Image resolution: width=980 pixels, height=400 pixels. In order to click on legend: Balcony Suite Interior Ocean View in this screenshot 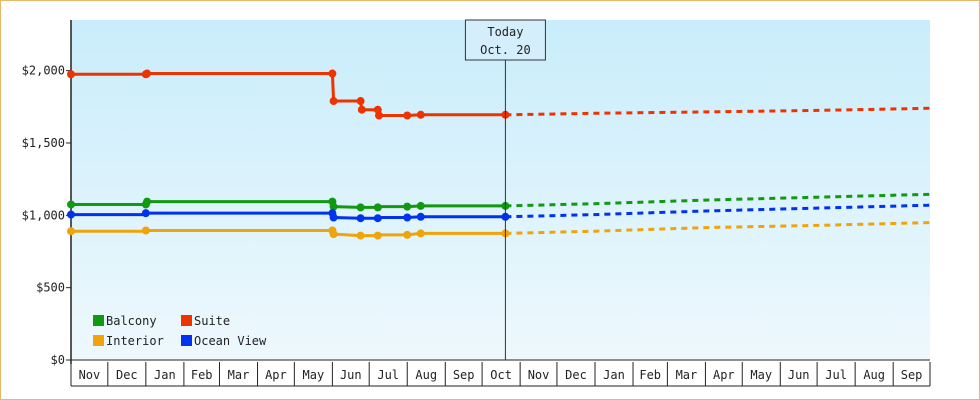, I will do `click(180, 331)`.